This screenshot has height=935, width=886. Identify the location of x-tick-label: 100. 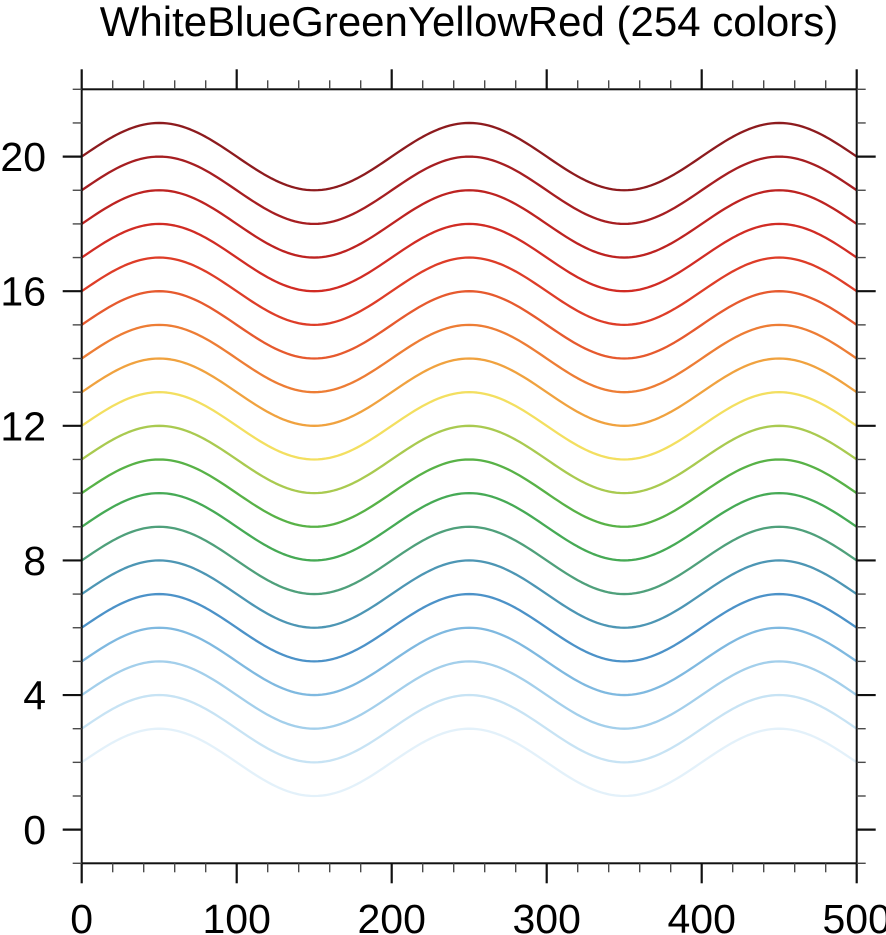
(236, 915).